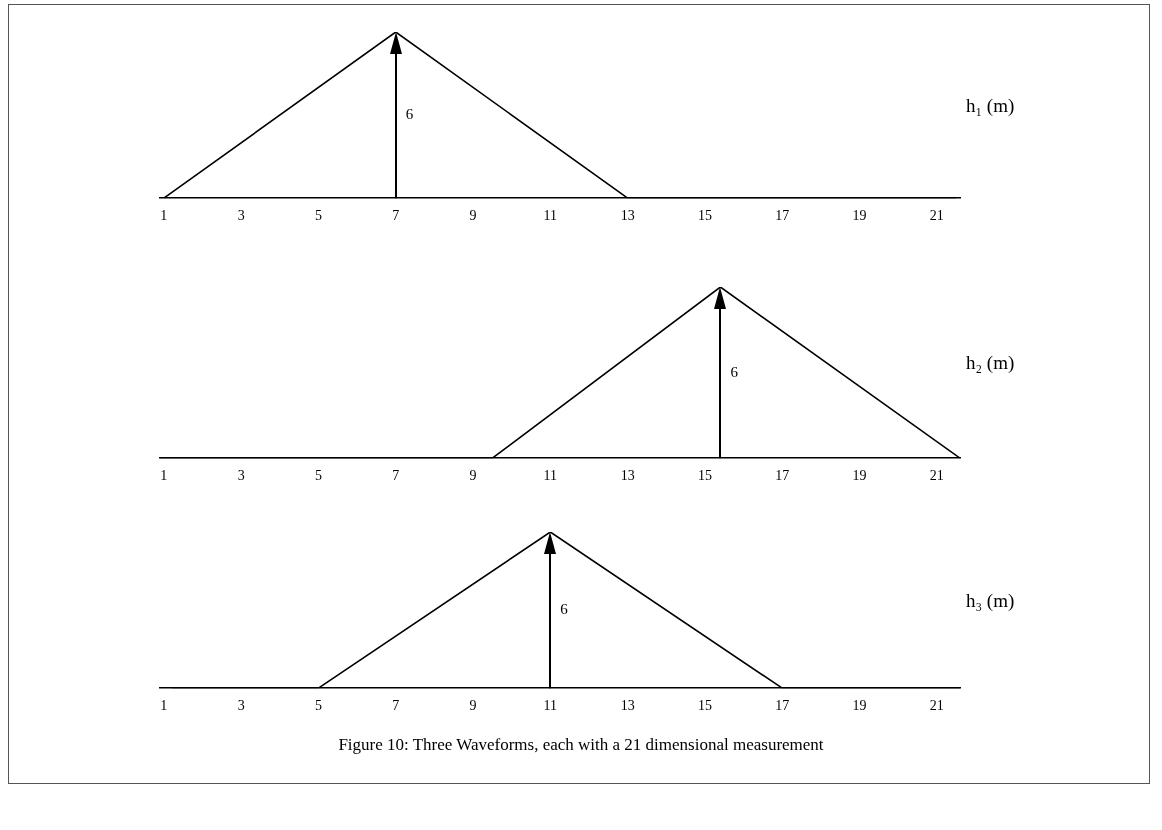 The image size is (1162, 830). I want to click on text: h₁ (m), so click(990, 105).